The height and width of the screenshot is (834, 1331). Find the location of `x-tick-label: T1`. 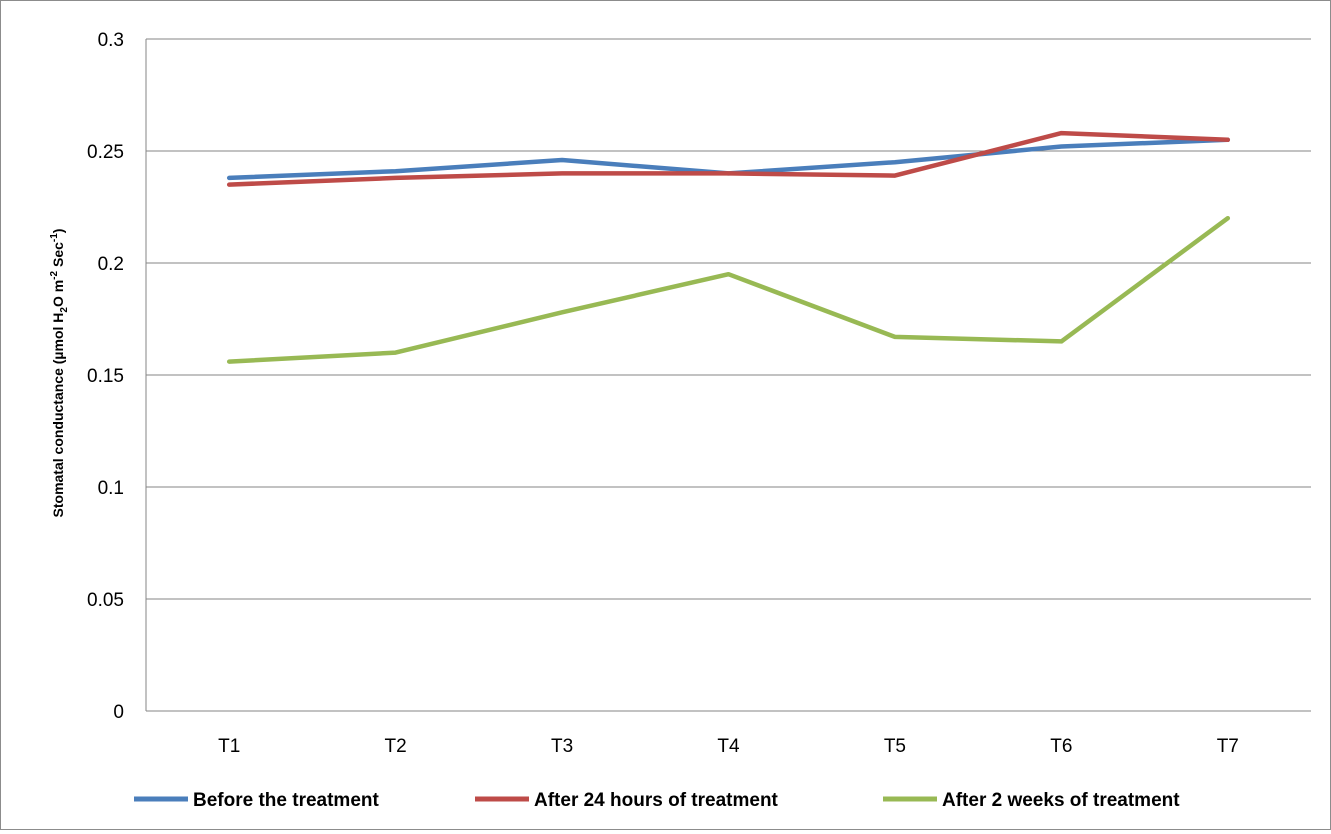

x-tick-label: T1 is located at coordinates (229, 746).